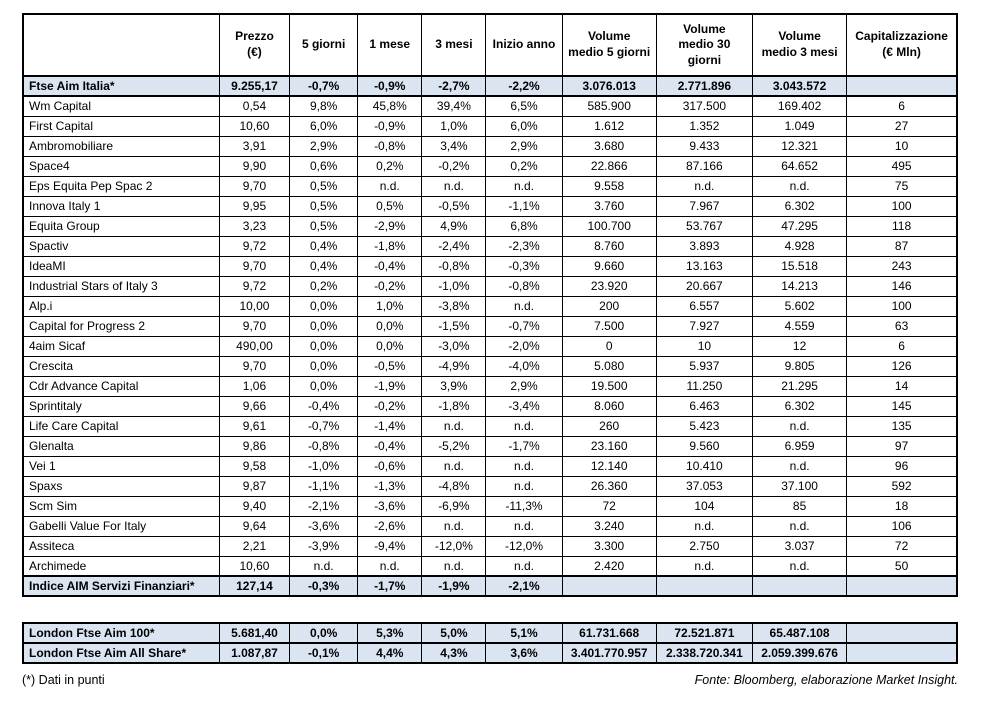  Describe the element at coordinates (902, 306) in the screenshot. I see `value-cell: 100` at that location.